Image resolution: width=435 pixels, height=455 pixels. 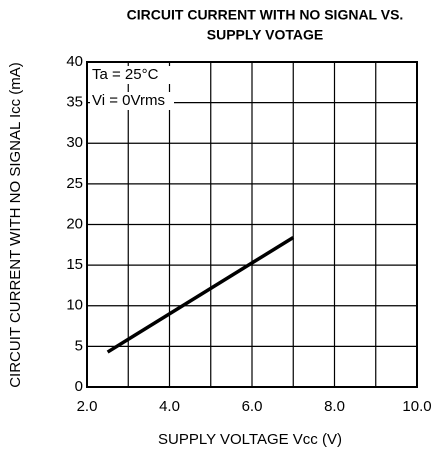 I want to click on y-tick-label: 5, so click(x=79, y=345).